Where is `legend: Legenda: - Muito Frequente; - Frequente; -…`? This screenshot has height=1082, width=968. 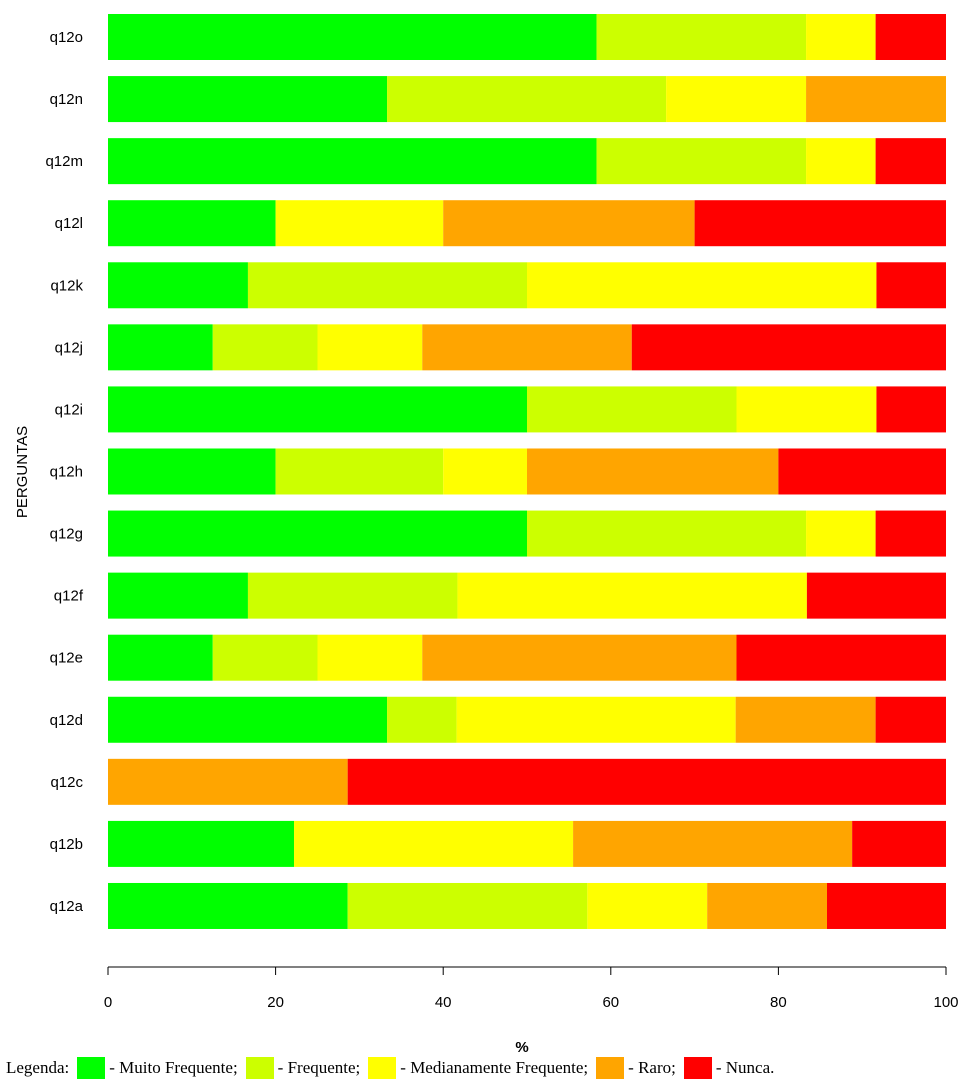 legend: Legenda: - Muito Frequente; - Frequente; -… is located at coordinates (486, 1068).